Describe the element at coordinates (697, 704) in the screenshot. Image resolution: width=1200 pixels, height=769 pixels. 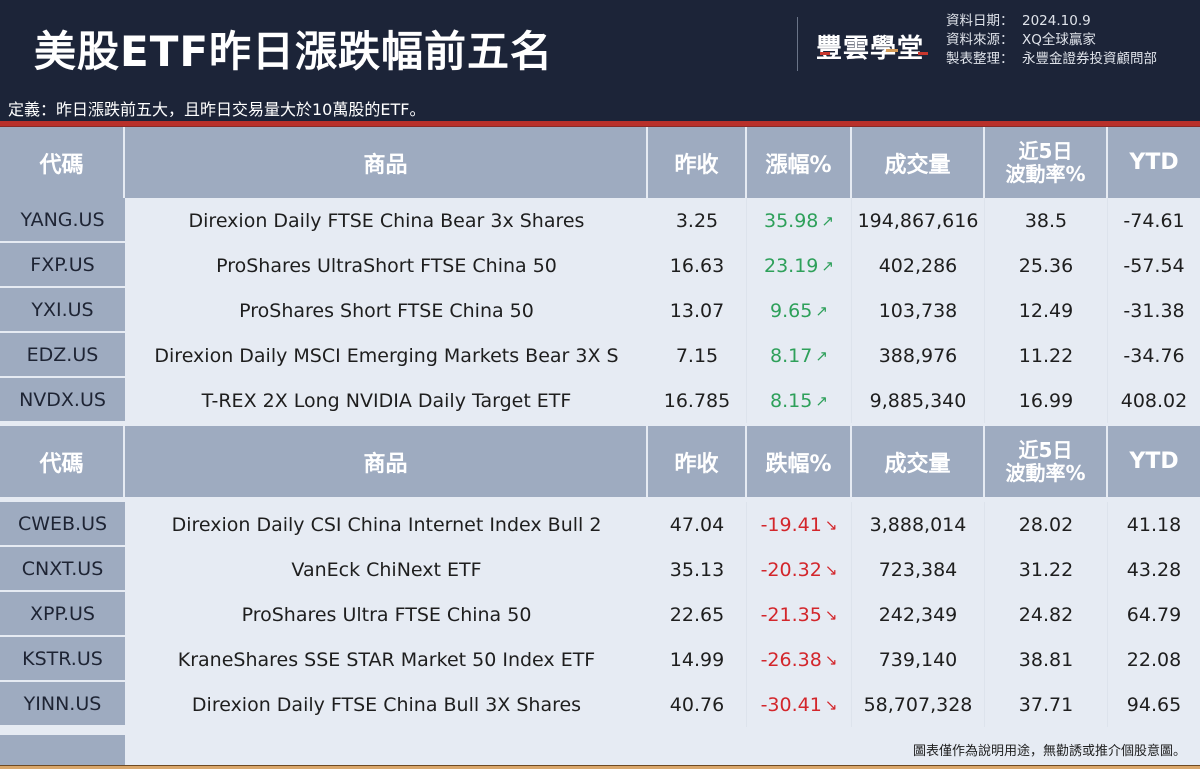
I see `prev-close: 40.76` at that location.